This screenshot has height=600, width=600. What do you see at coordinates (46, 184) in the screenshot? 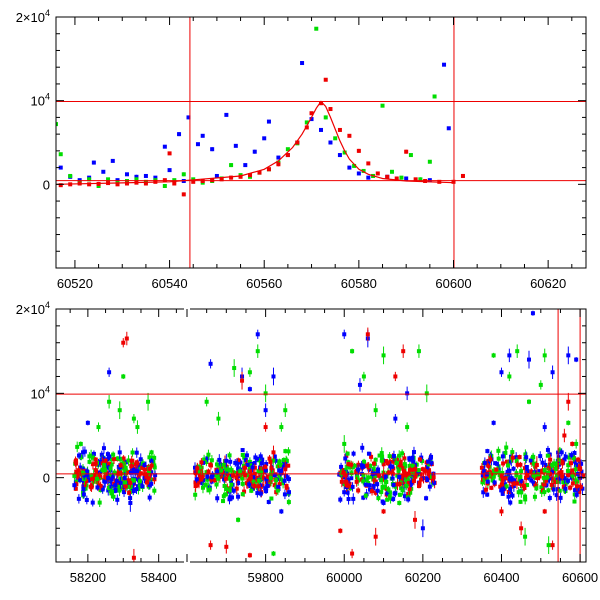
I see `y-tick-label: 0` at bounding box center [46, 184].